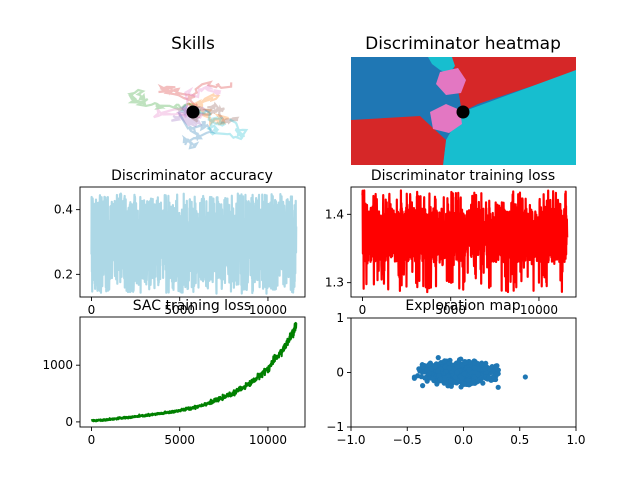 This screenshot has width=640, height=480. I want to click on accuracy-frame, so click(192, 242).